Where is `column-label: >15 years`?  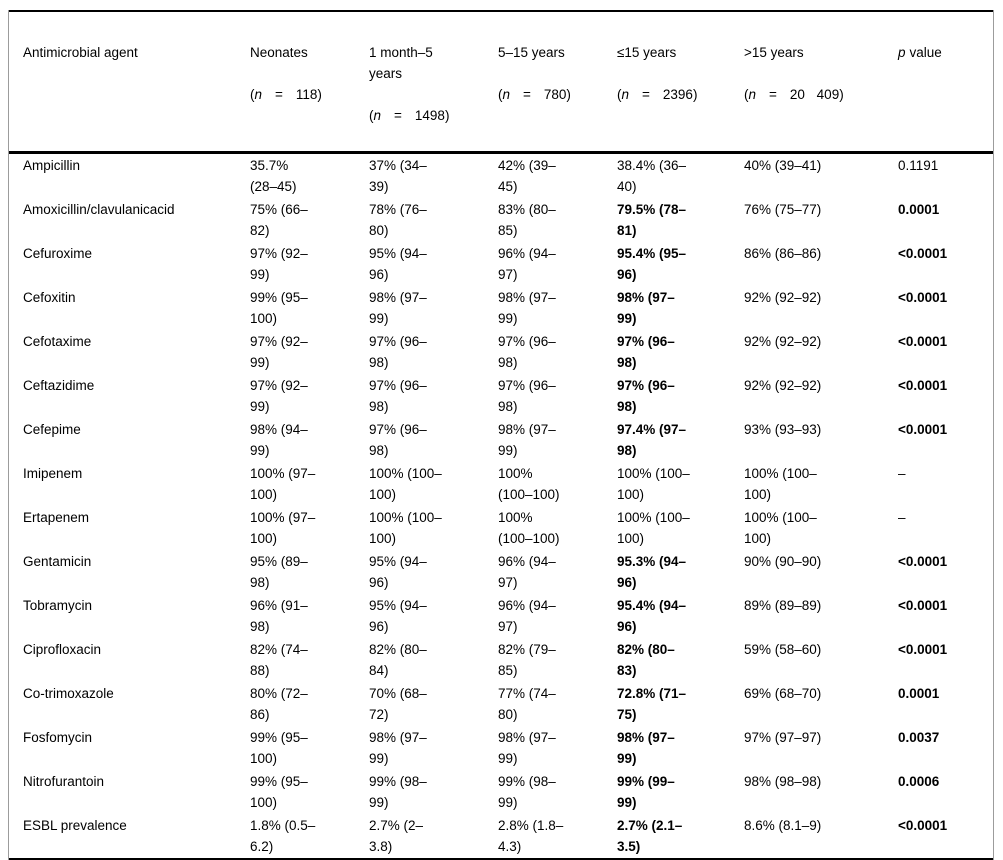 column-label: >15 years is located at coordinates (774, 52).